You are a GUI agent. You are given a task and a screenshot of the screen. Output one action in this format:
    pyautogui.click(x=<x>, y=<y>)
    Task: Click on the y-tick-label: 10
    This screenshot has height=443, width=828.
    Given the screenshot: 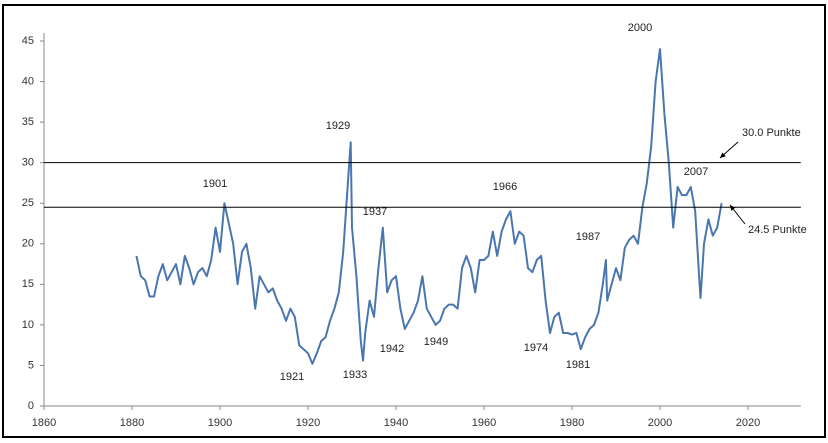 What is the action you would take?
    pyautogui.click(x=28, y=325)
    